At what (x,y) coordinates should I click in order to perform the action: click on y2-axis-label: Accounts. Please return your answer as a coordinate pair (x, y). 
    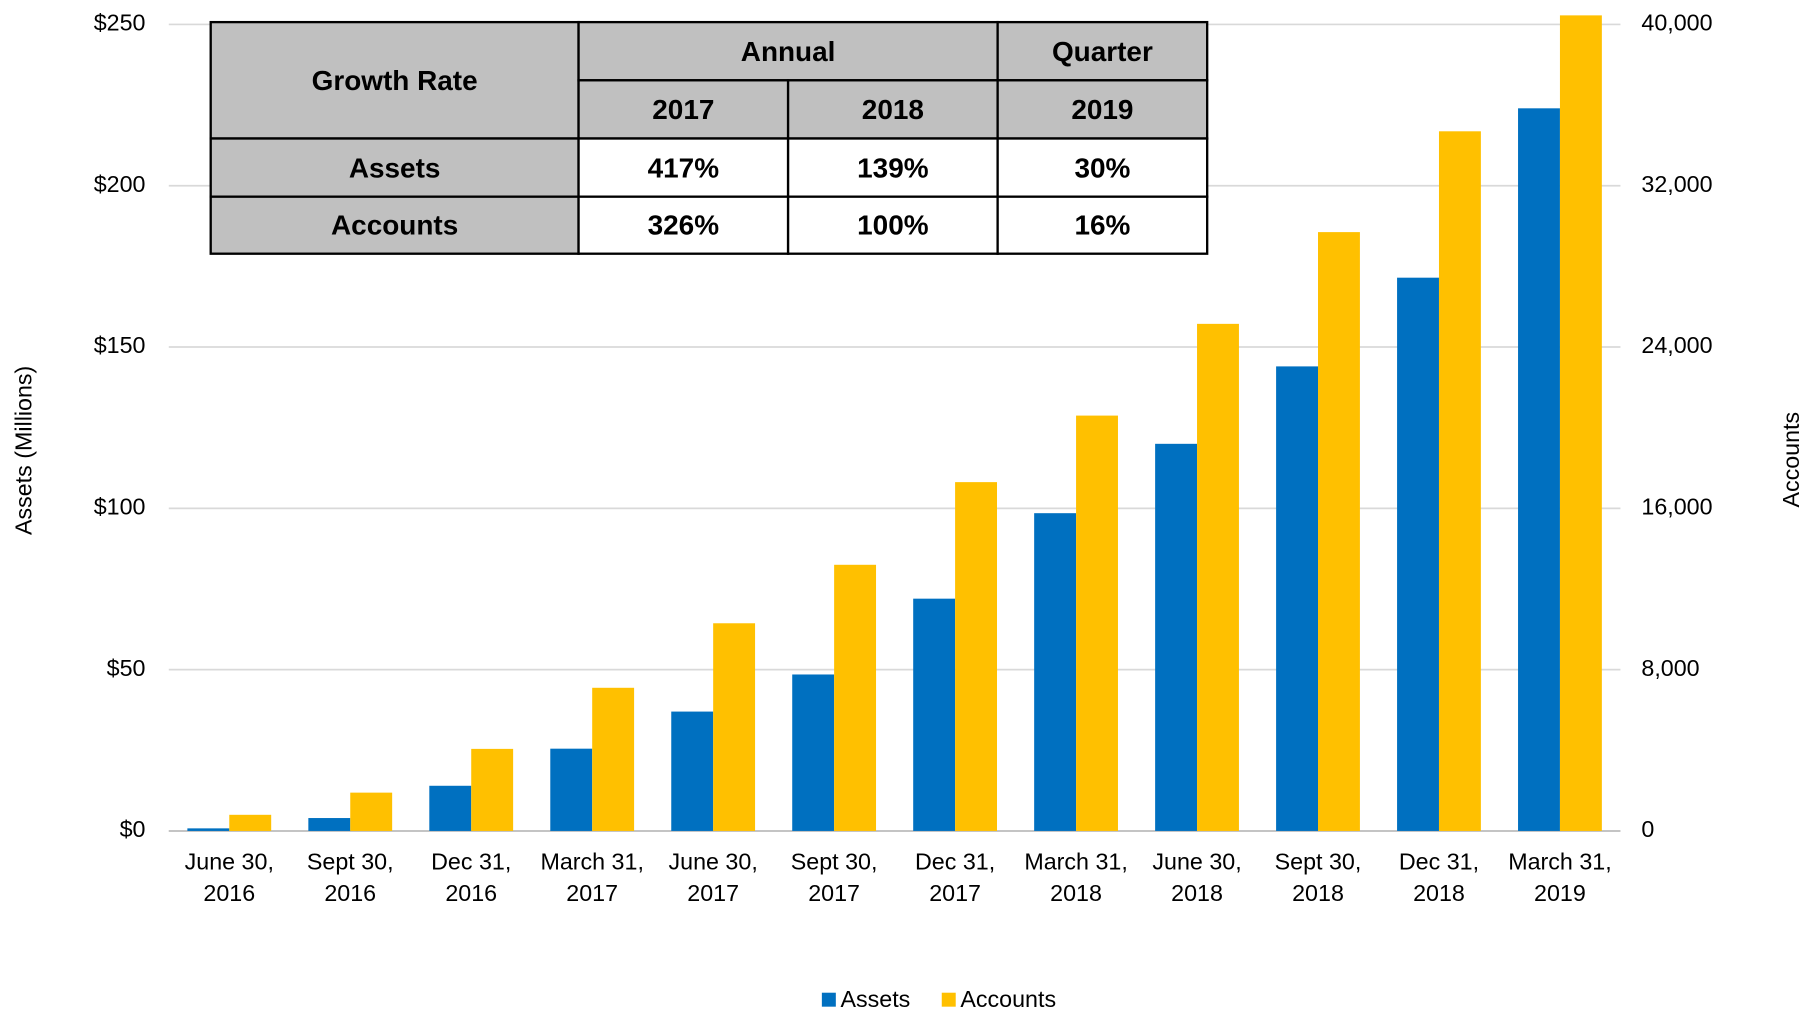
    Looking at the image, I should click on (1791, 460).